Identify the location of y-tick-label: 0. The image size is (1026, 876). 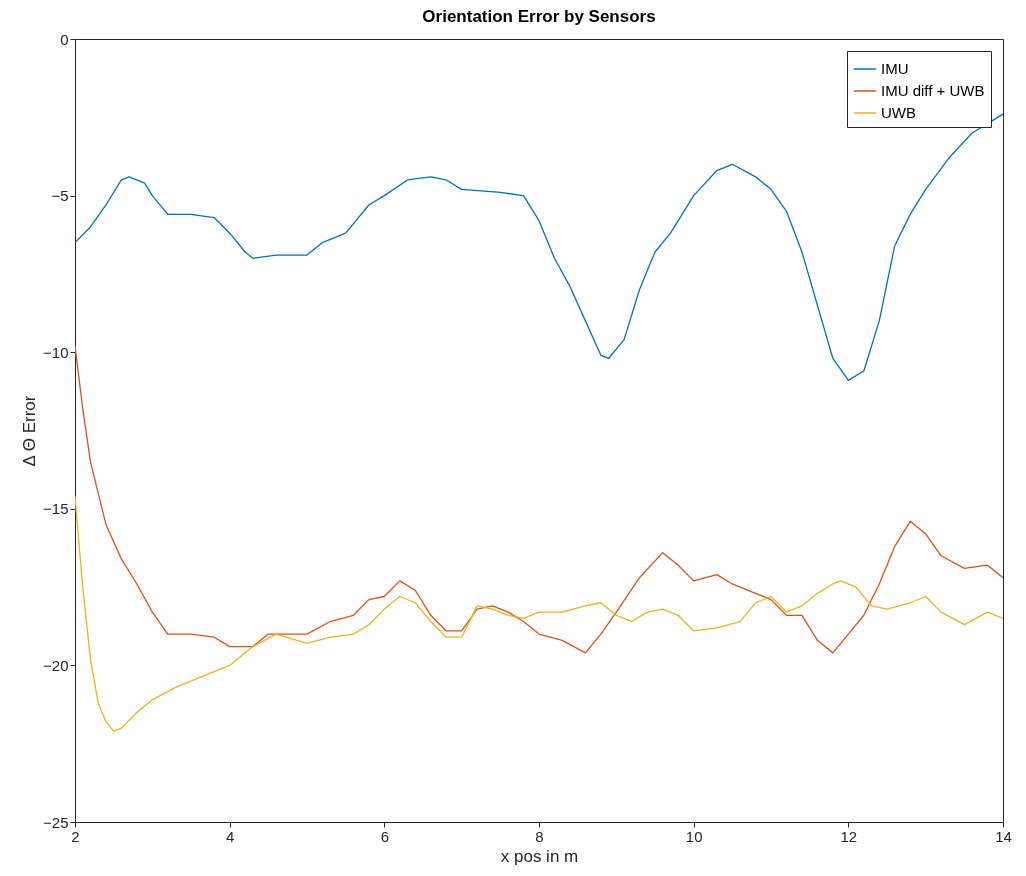
(64, 39).